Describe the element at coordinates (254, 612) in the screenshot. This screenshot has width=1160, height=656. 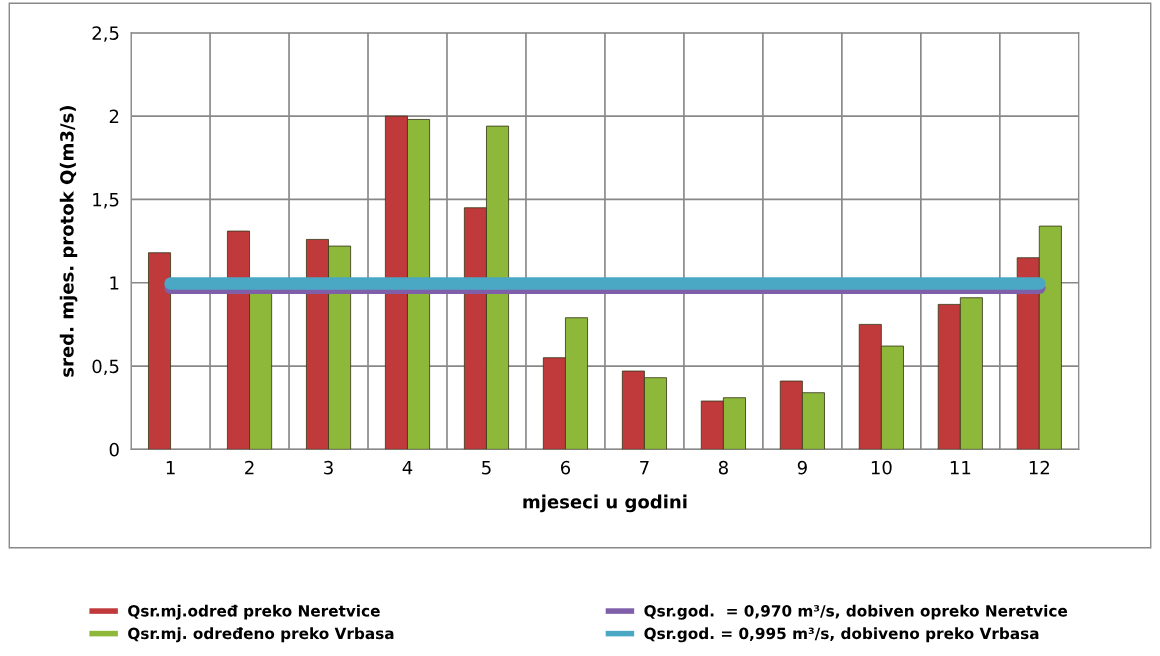
I see `legend-label: Qsr.mj.određ preko Neretvice` at that location.